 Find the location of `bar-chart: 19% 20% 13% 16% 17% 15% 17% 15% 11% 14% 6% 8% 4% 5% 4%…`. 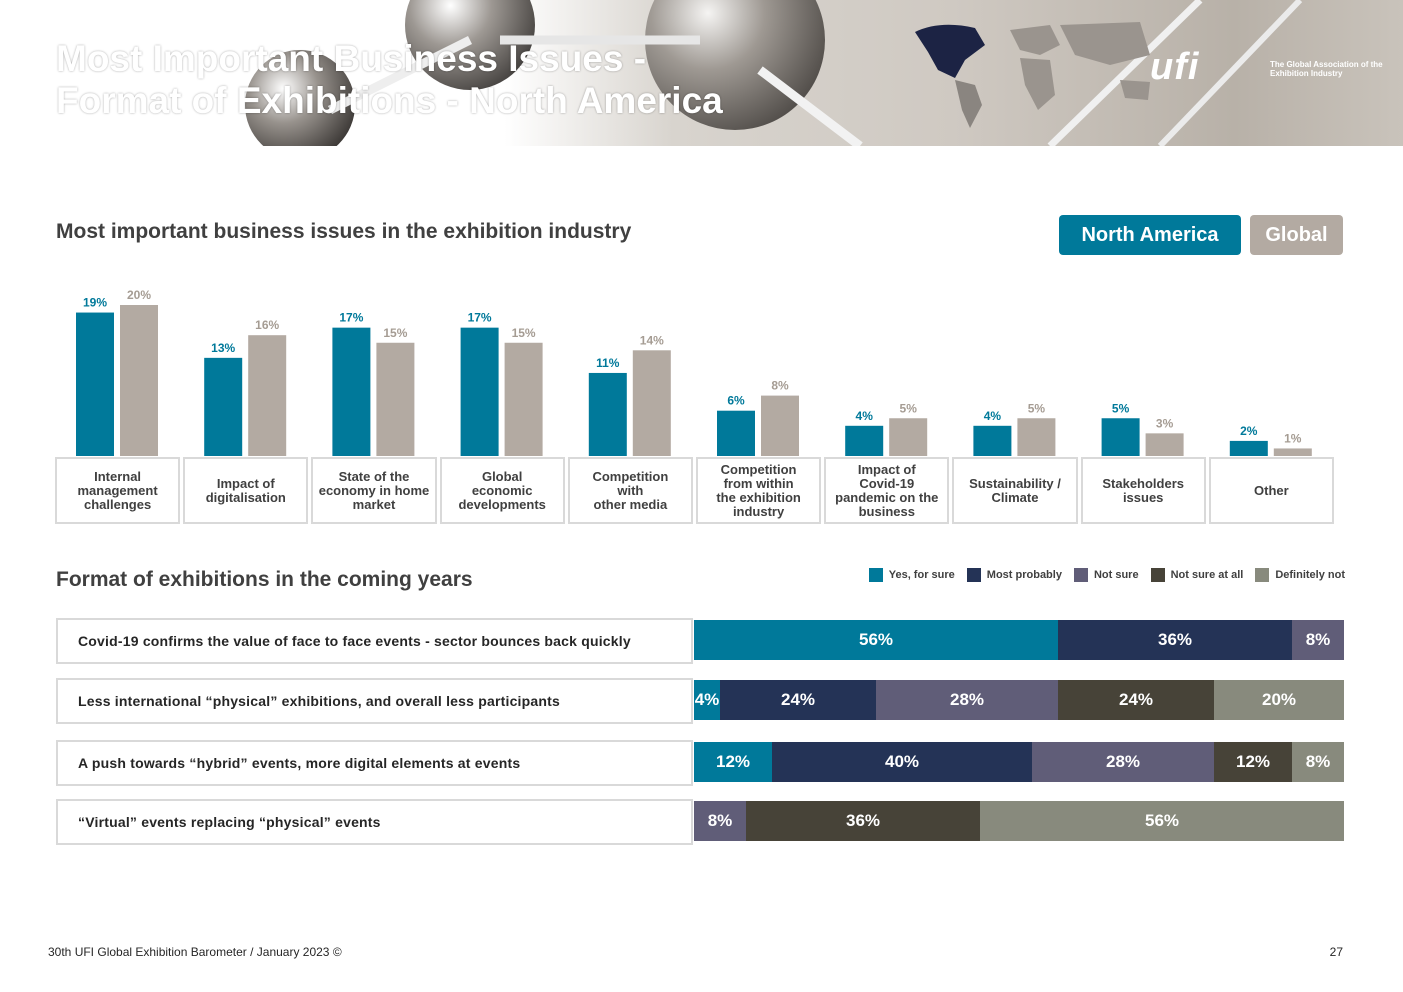

bar-chart: 19% 20% 13% 16% 17% 15% 17% 15% 11% 14% 6% 8% 4% 5% 4%… is located at coordinates (694, 372).